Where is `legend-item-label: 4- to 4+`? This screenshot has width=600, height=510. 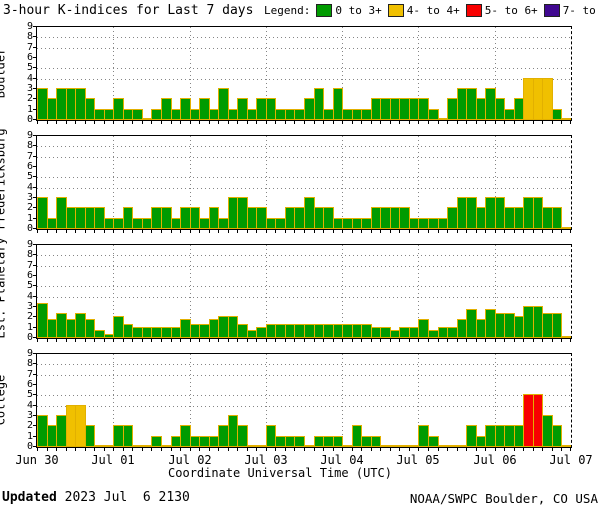 legend-item-label: 4- to 4+ is located at coordinates (433, 10).